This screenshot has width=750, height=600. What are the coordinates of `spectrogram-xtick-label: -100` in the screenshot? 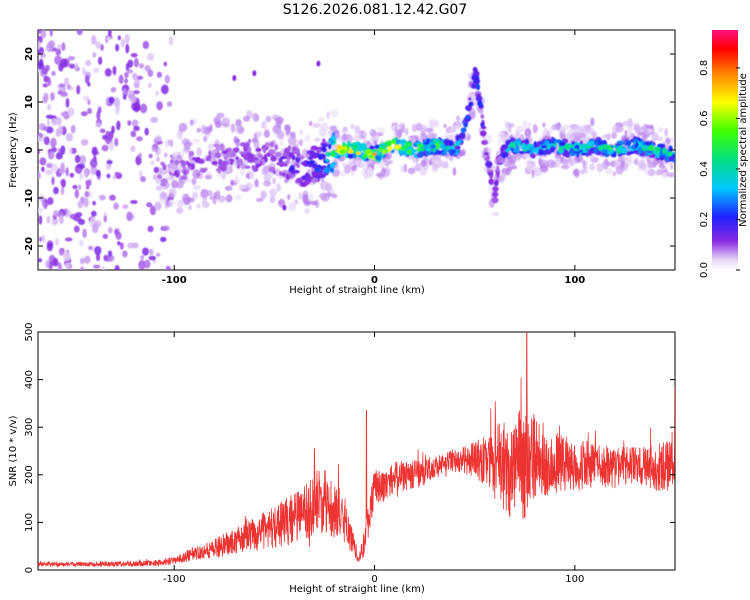 It's located at (174, 280).